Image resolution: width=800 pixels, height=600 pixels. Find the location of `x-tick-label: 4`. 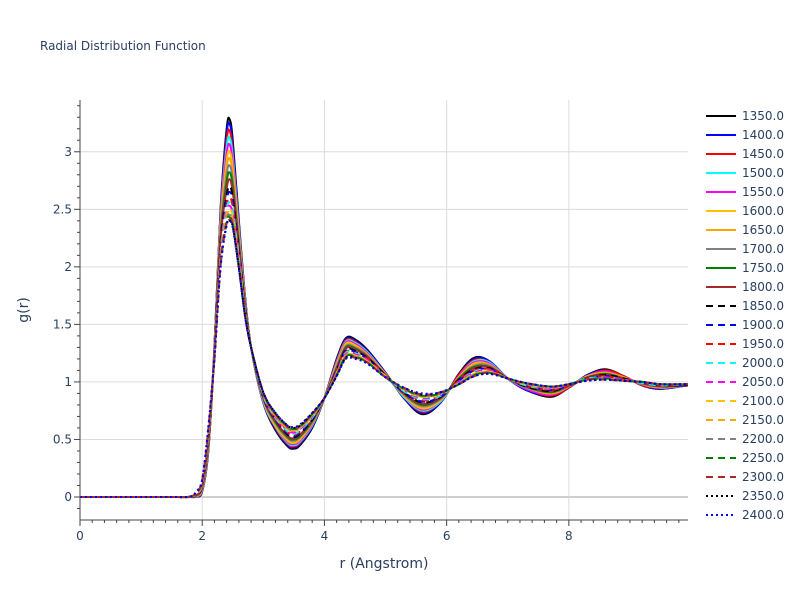

x-tick-label: 4 is located at coordinates (325, 536).